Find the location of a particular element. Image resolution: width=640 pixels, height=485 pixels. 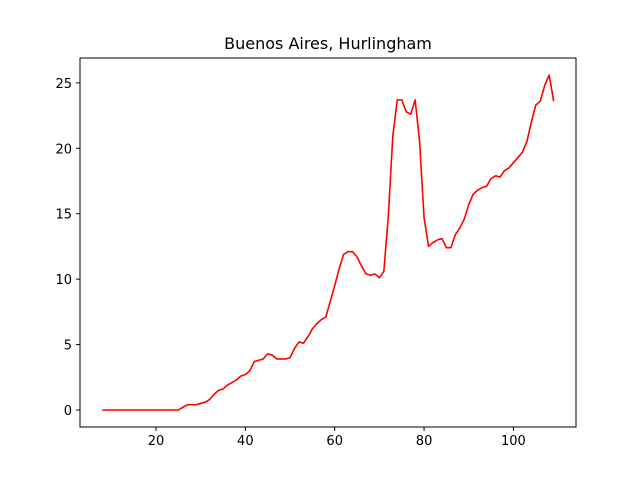

y-tick-label: 25 is located at coordinates (63, 84).